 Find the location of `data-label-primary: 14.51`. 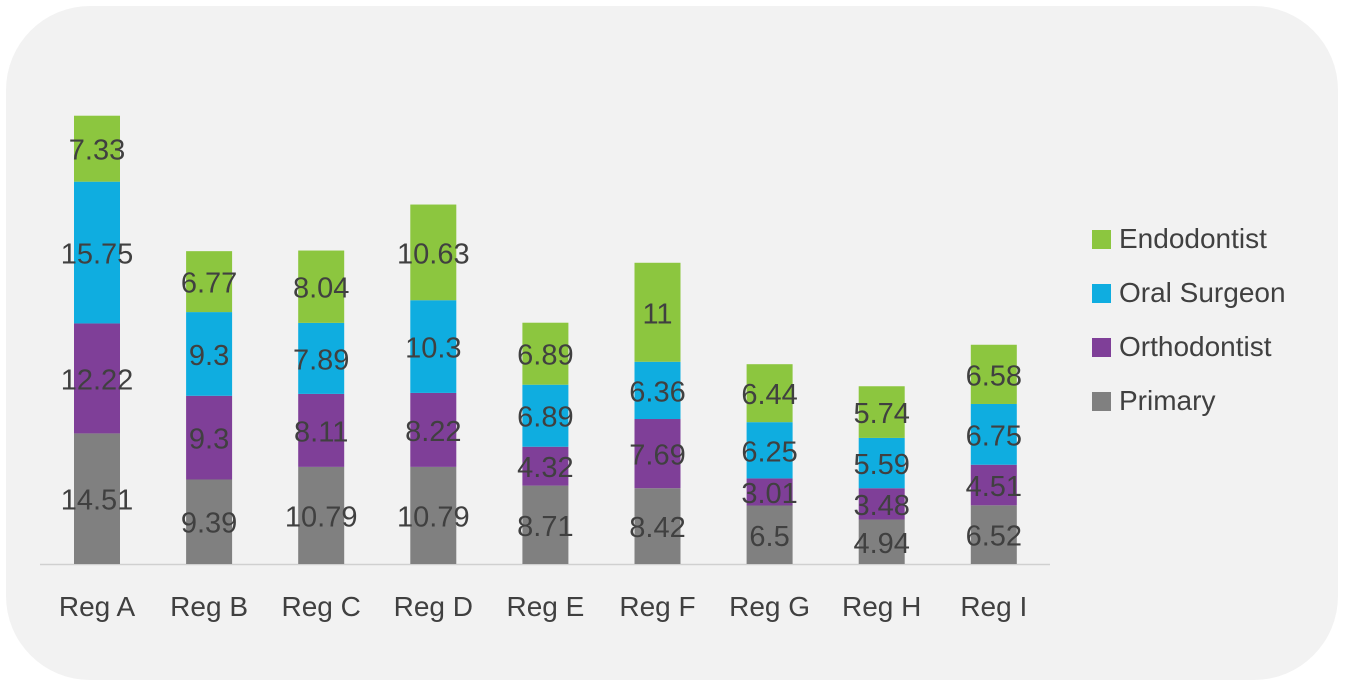

data-label-primary: 14.51 is located at coordinates (97, 501).